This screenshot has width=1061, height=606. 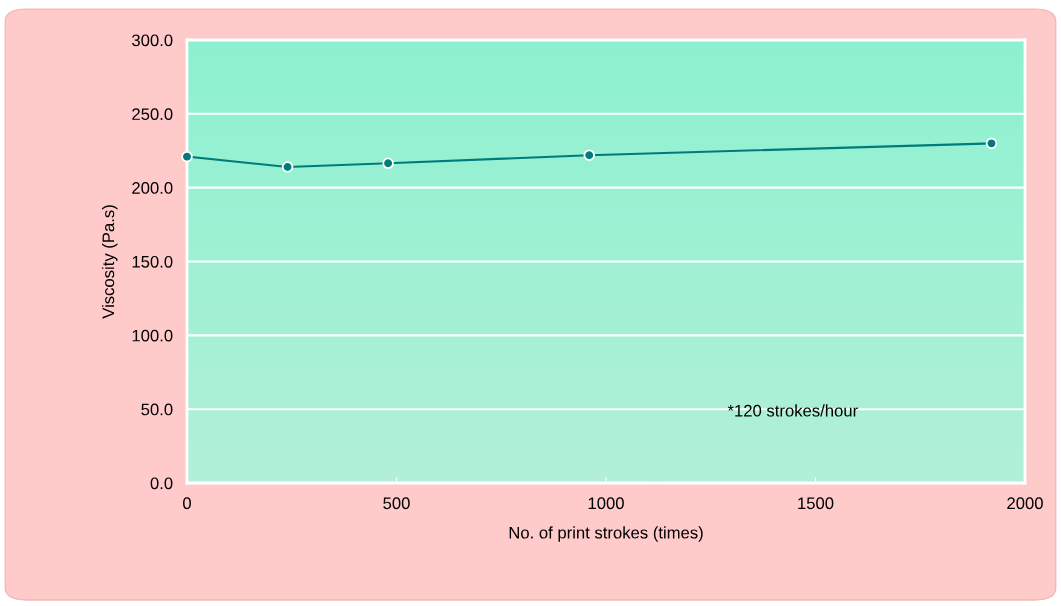 I want to click on y-tick-label: 200.0, so click(x=152, y=188).